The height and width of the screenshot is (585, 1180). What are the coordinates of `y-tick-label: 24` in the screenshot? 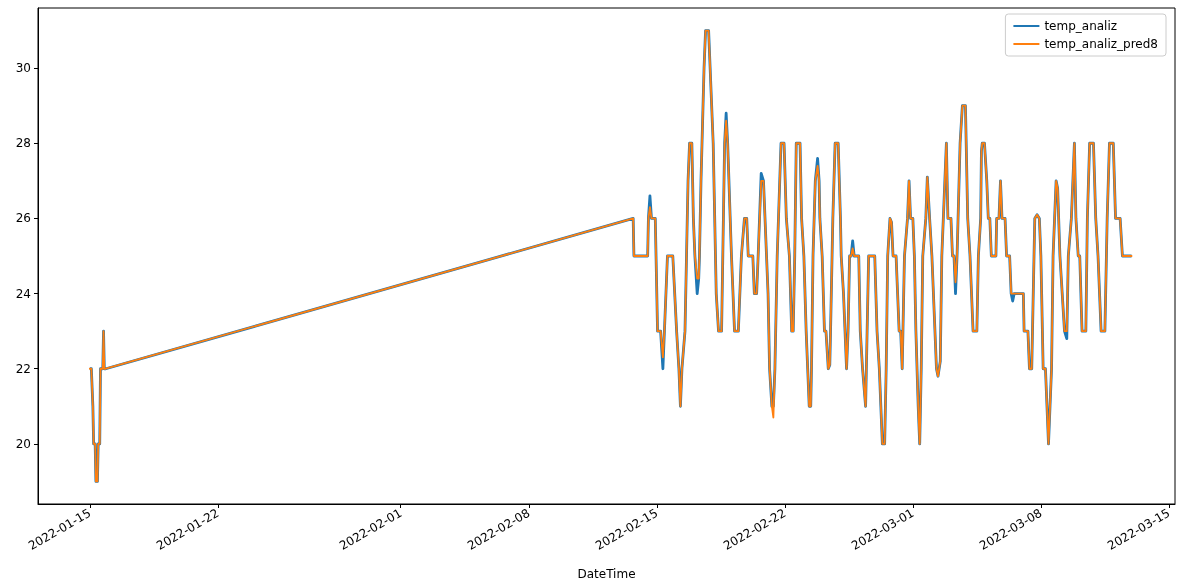 It's located at (23, 293).